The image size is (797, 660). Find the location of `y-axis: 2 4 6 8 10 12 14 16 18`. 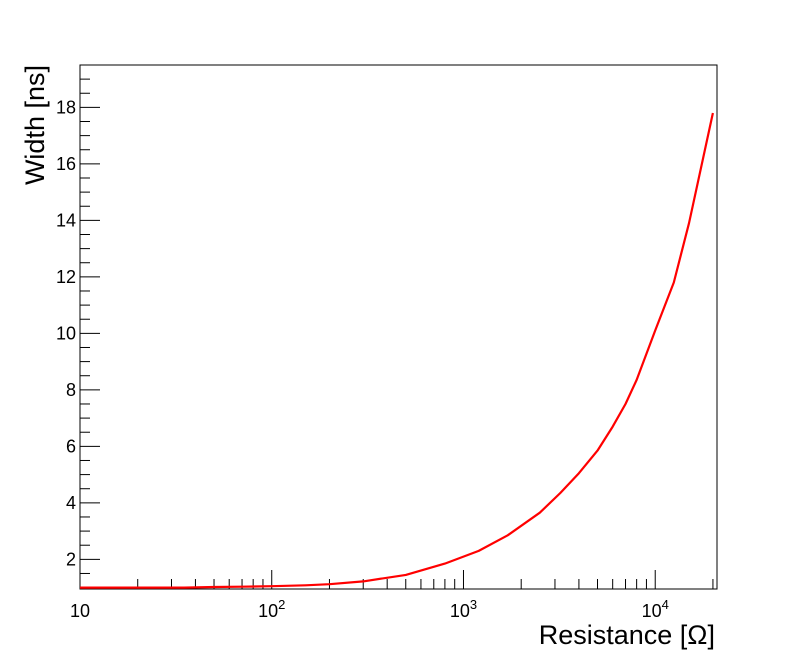

y-axis: 2 4 6 8 10 12 14 16 18 is located at coordinates (78, 333).